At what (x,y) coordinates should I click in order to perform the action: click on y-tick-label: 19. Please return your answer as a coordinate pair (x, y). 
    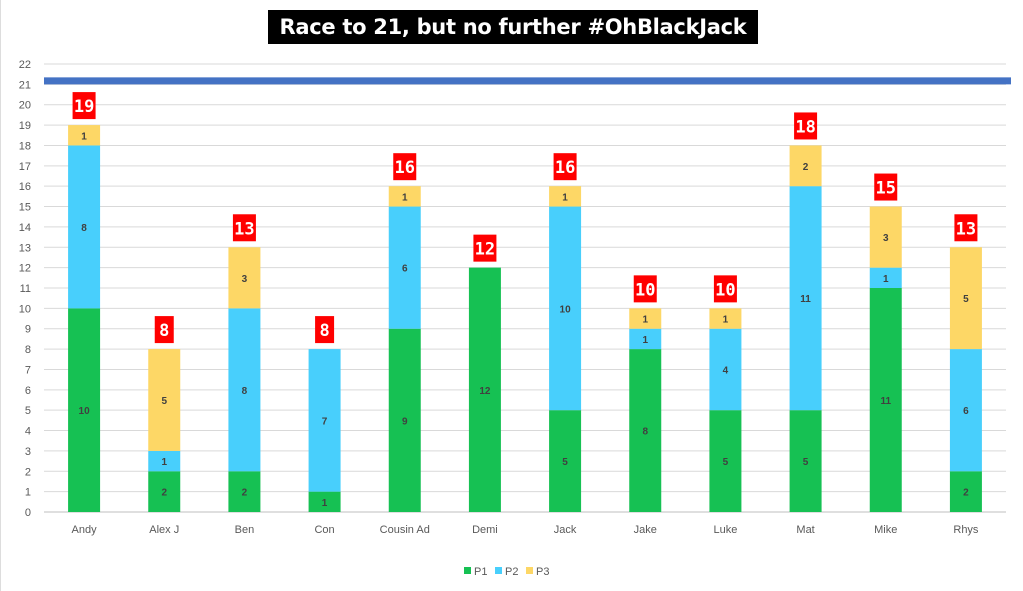
    Looking at the image, I should click on (25, 126).